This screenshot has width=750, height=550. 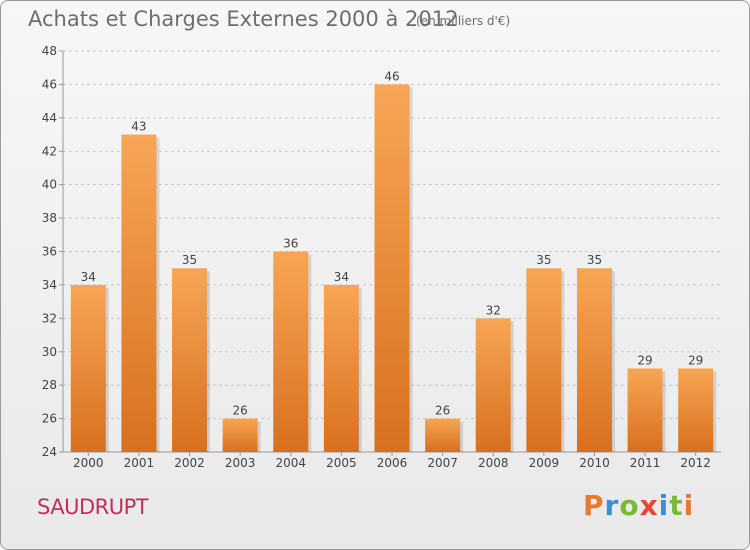 I want to click on y-tick-label: 44, so click(x=49, y=118).